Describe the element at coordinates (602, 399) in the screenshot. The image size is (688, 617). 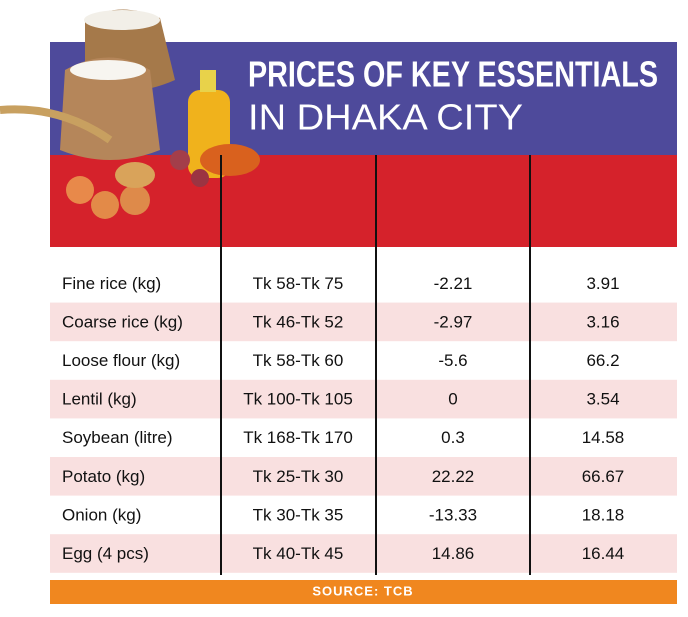
I see `cell: 3.54` at that location.